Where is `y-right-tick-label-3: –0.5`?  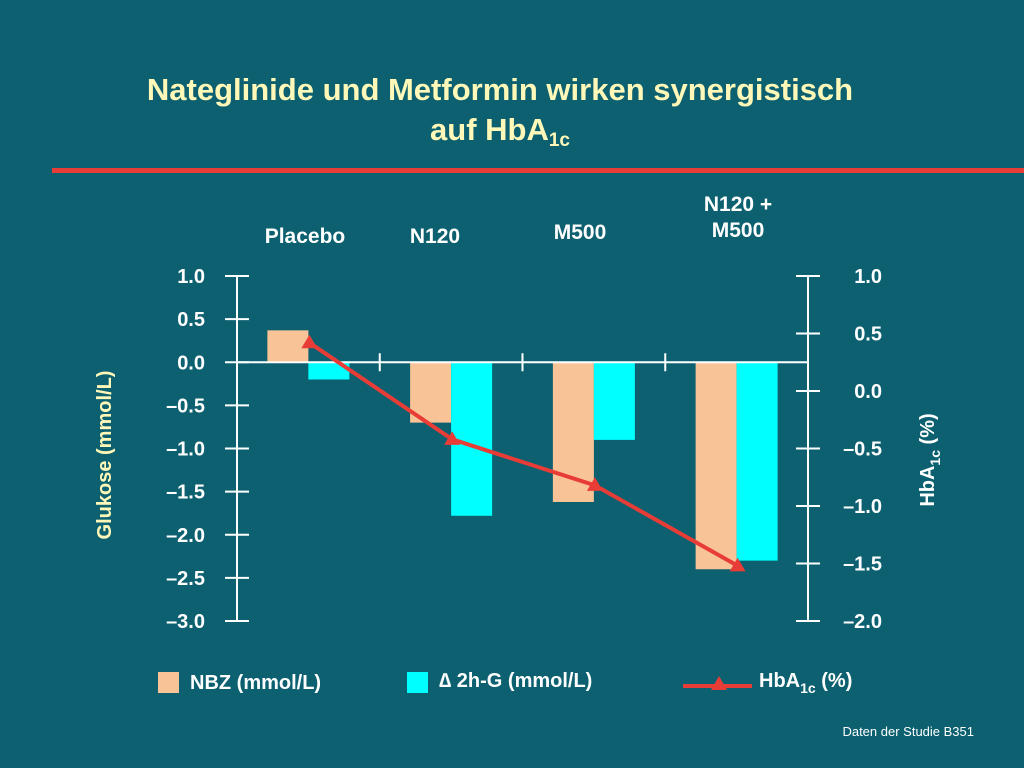 y-right-tick-label-3: –0.5 is located at coordinates (862, 450).